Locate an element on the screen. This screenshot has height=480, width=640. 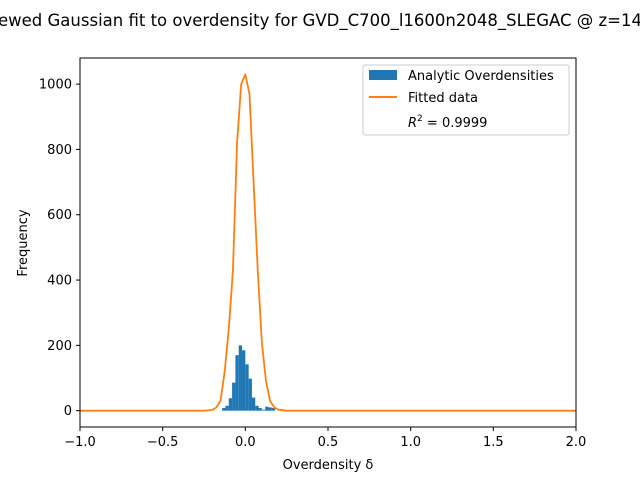
r2-value: = 0.9999 is located at coordinates (455, 123).